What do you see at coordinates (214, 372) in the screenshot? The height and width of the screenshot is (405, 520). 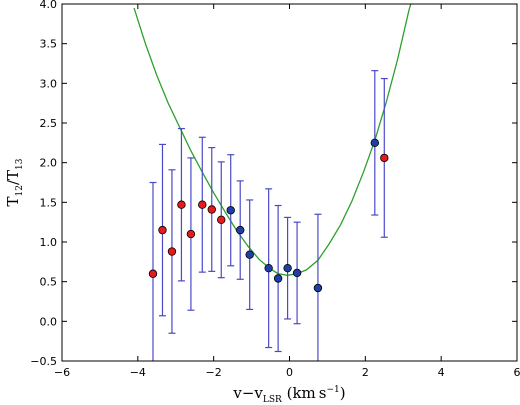 I see `x-tick-label-2: −2` at bounding box center [214, 372].